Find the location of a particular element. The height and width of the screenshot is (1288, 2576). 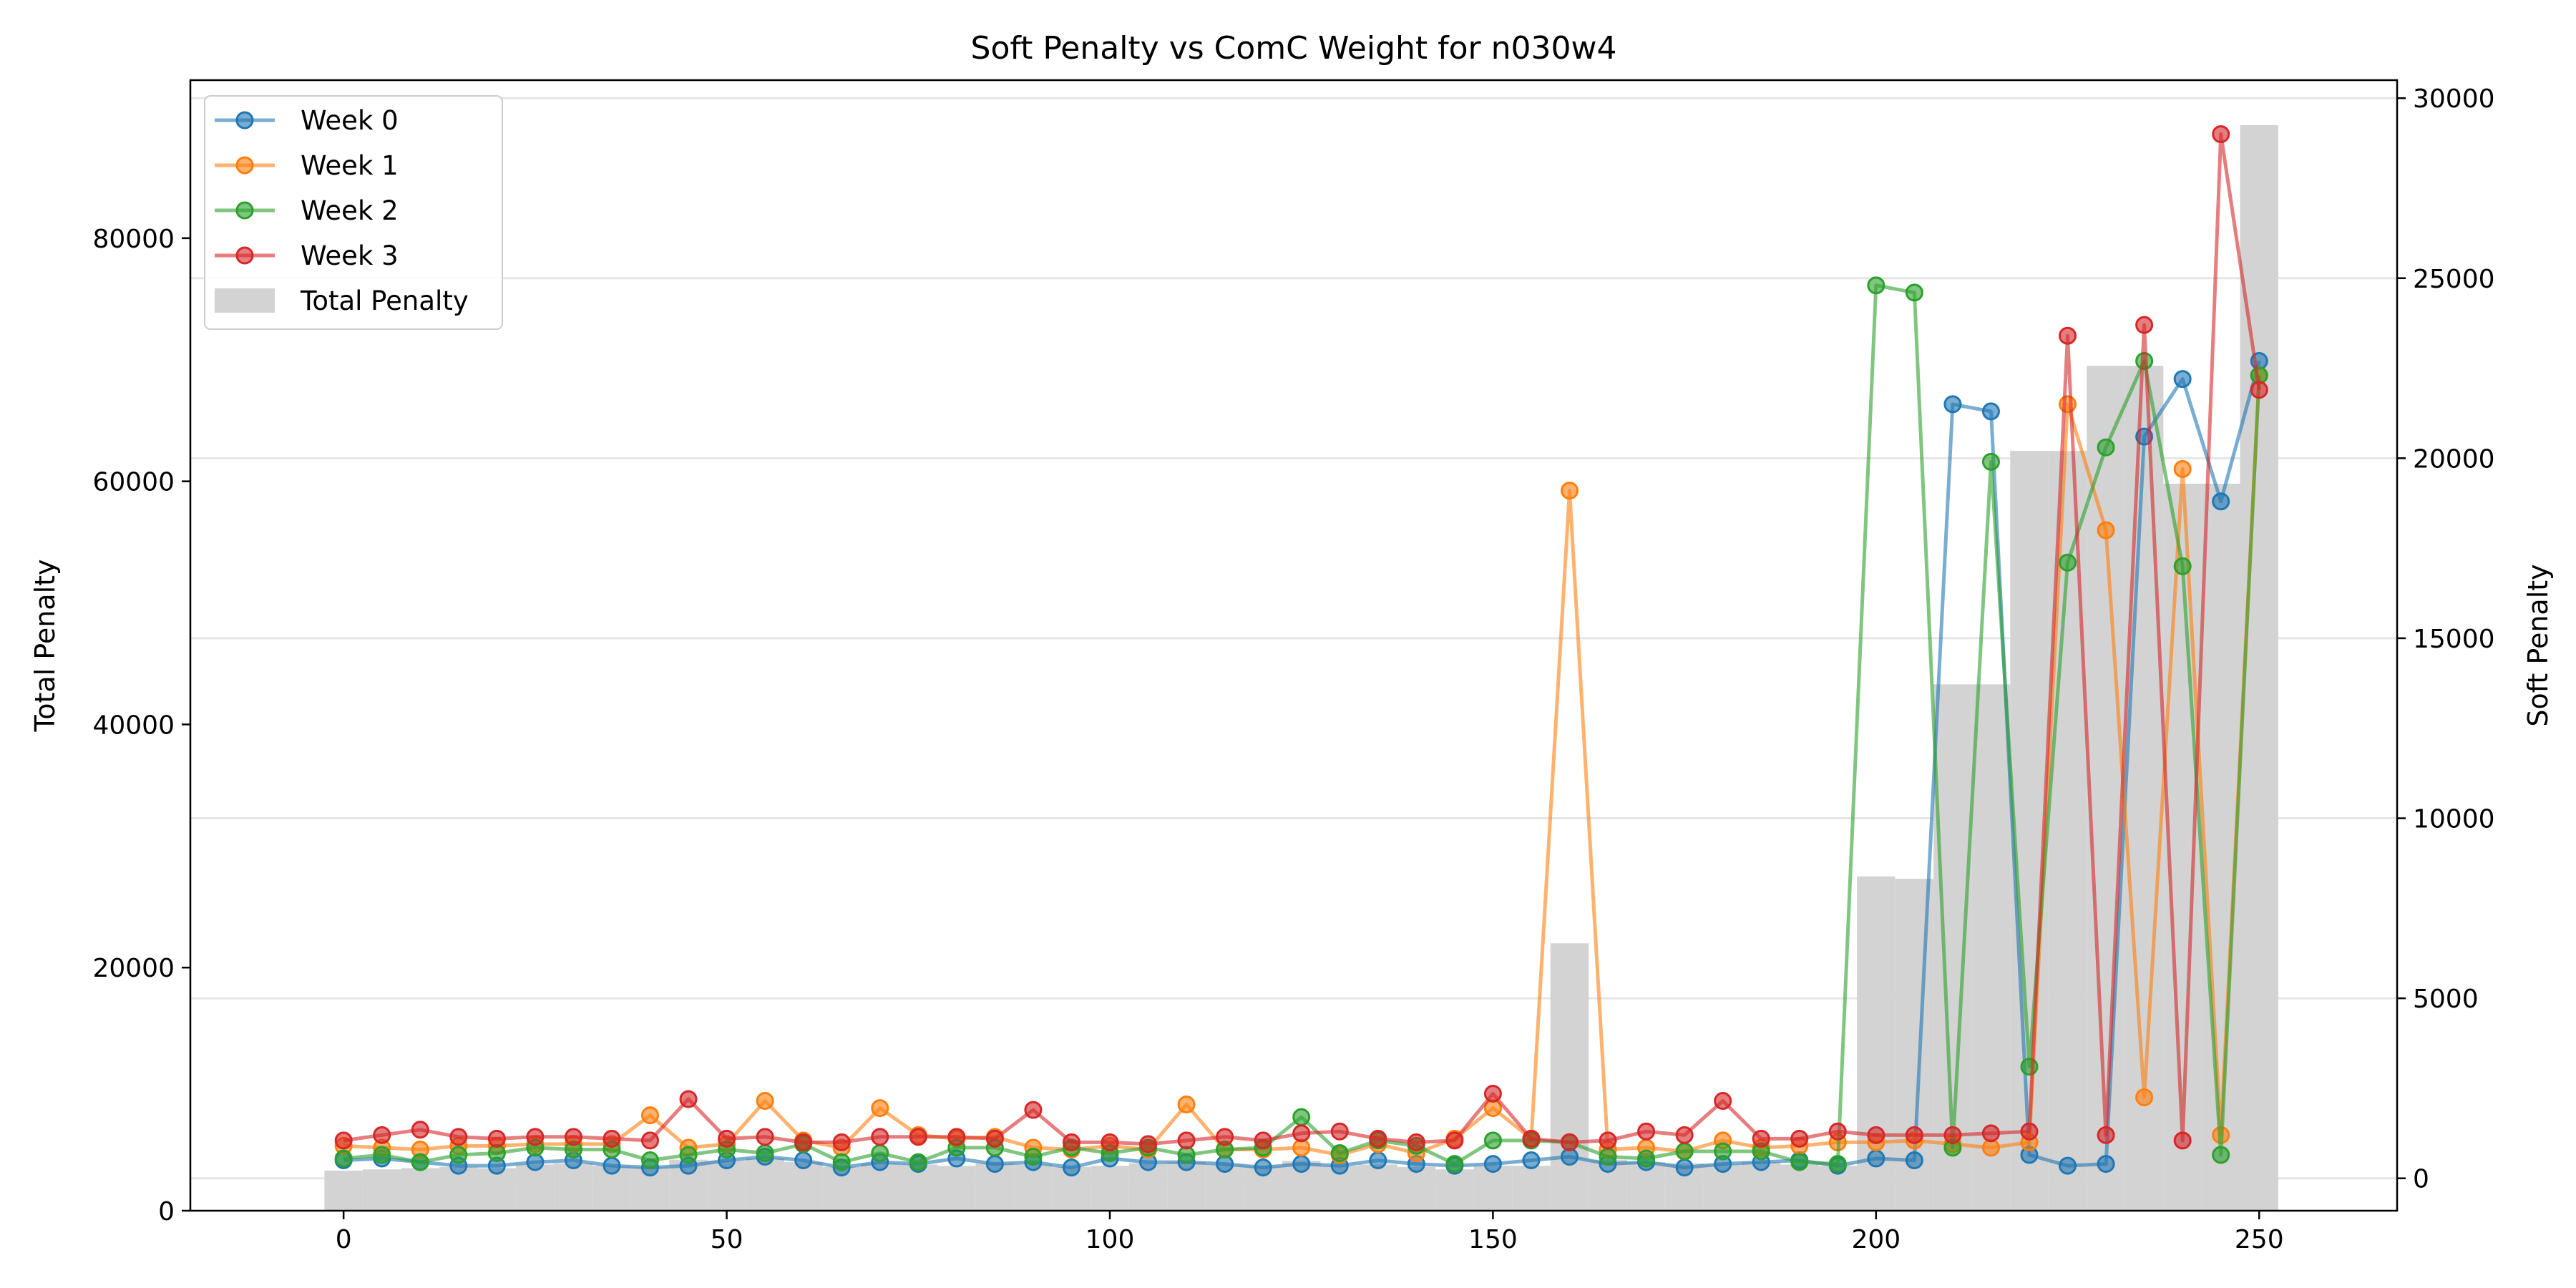

x-tick-label: 150 is located at coordinates (1493, 1239).